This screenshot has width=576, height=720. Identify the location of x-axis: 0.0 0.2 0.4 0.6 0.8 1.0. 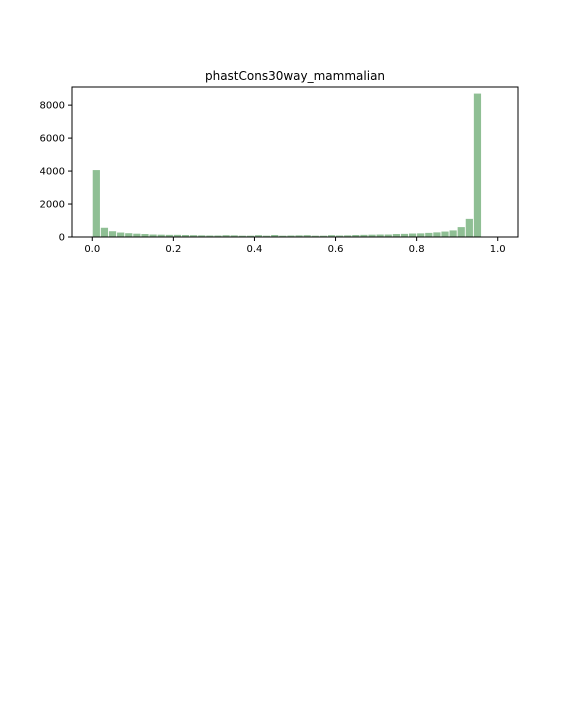
(295, 246).